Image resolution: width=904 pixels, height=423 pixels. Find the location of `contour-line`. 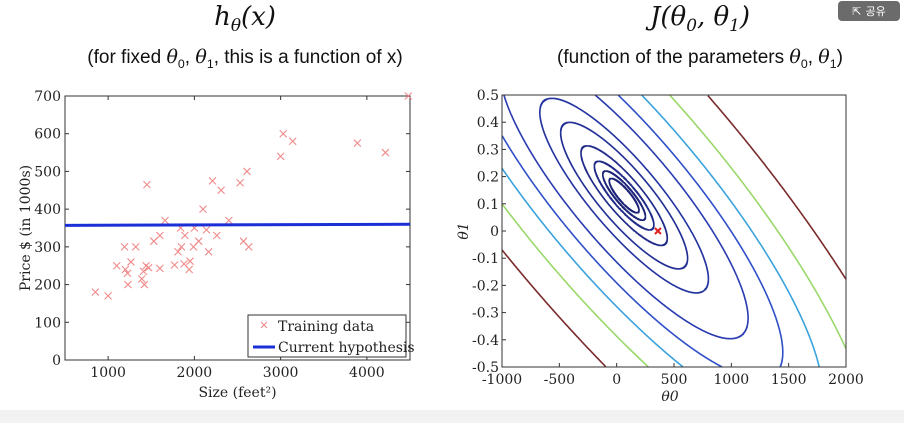

contour-line is located at coordinates (624, 195).